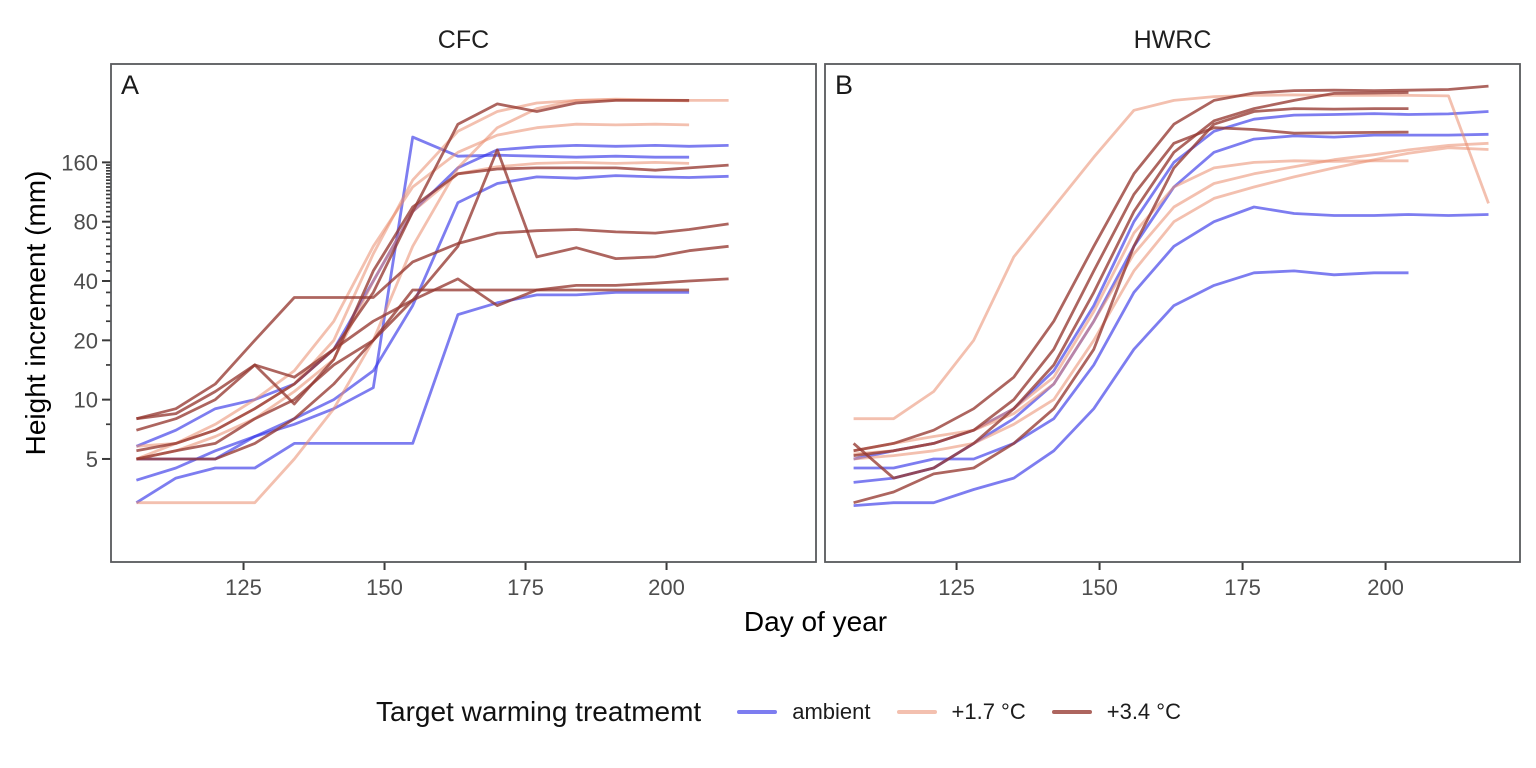 The width and height of the screenshot is (1536, 768). I want to click on plus-3-4-line-swatch-icon, so click(1071, 712).